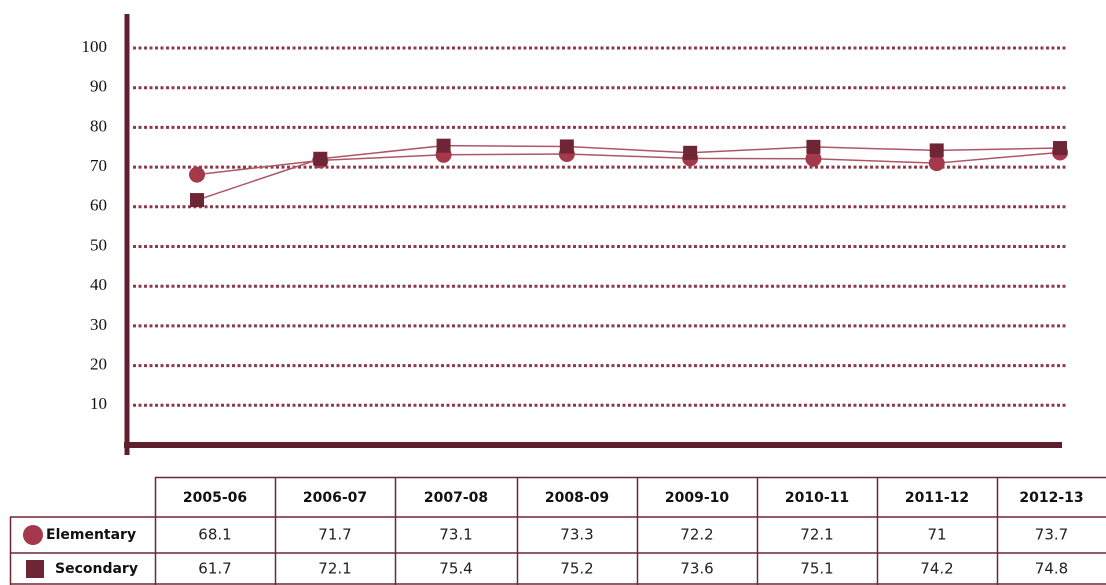  Describe the element at coordinates (576, 535) in the screenshot. I see `table-cell: 73.3` at that location.